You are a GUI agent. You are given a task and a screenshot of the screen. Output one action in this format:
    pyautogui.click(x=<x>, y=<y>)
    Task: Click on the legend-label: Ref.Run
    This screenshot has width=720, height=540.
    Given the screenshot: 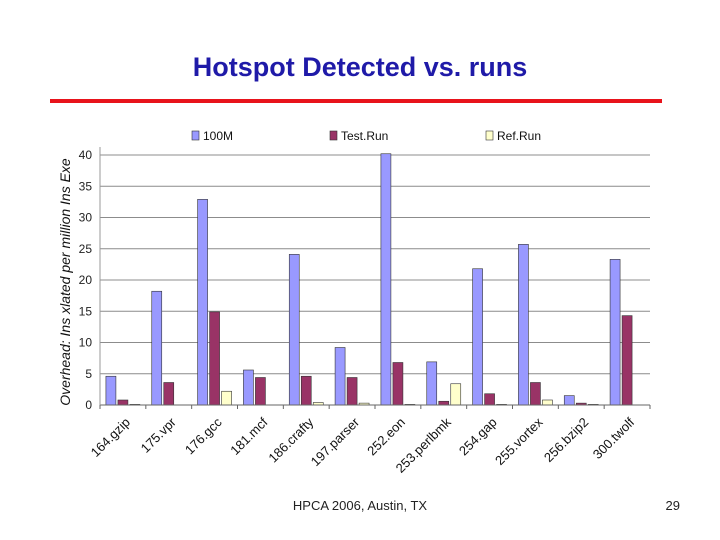 What is the action you would take?
    pyautogui.click(x=519, y=136)
    